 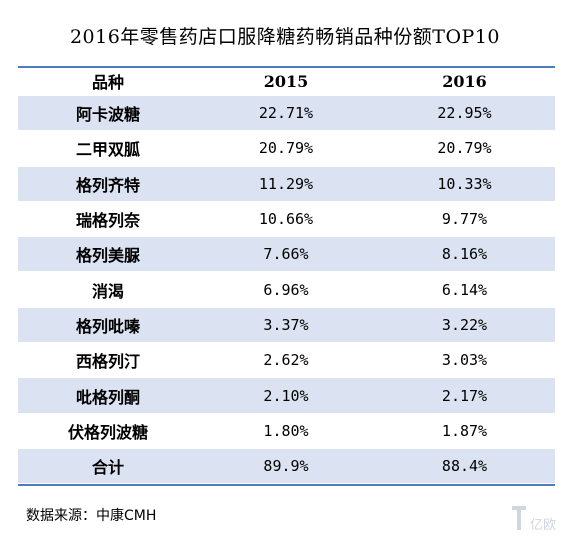 I want to click on variety-cell: 西格列汀, so click(x=107, y=362).